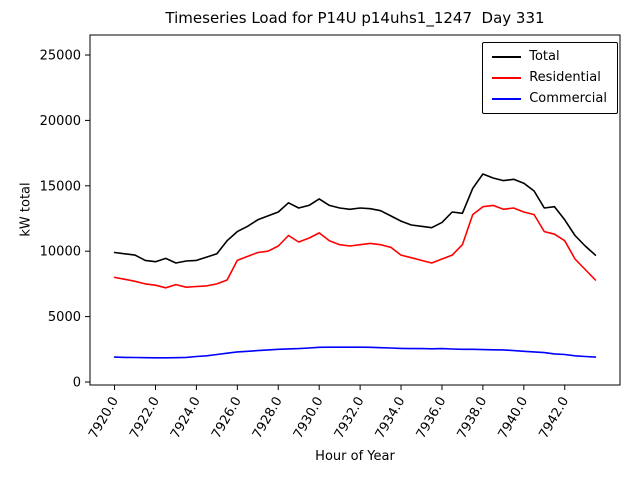  What do you see at coordinates (473, 418) in the screenshot?
I see `x-tick-label: 7938.0` at bounding box center [473, 418].